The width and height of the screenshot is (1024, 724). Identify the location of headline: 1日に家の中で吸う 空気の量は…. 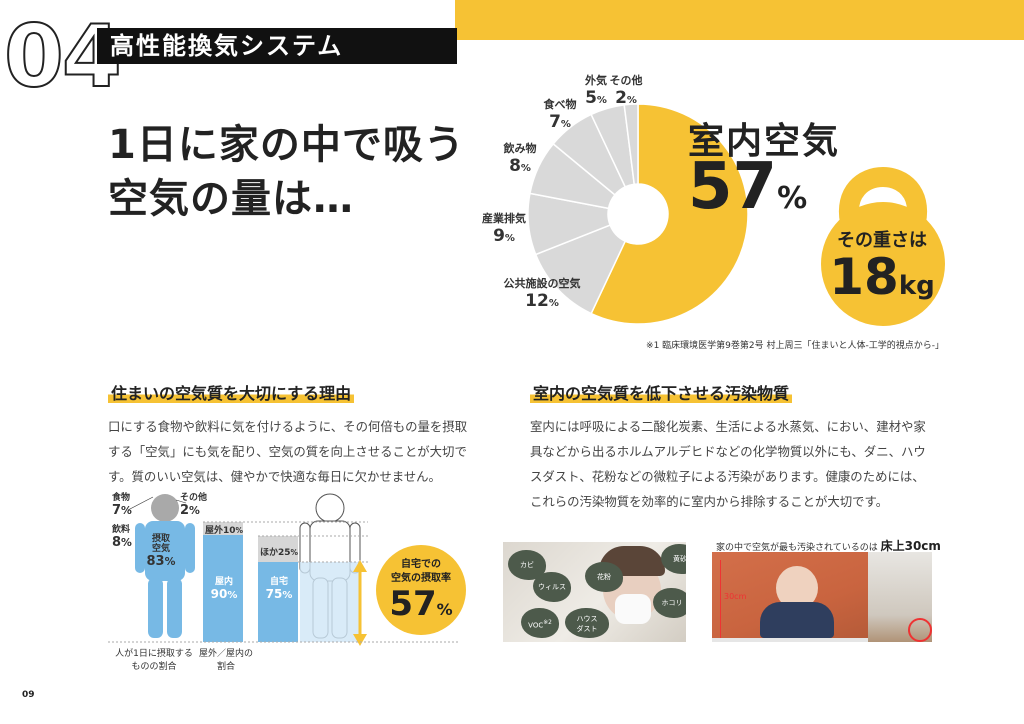
(286, 172).